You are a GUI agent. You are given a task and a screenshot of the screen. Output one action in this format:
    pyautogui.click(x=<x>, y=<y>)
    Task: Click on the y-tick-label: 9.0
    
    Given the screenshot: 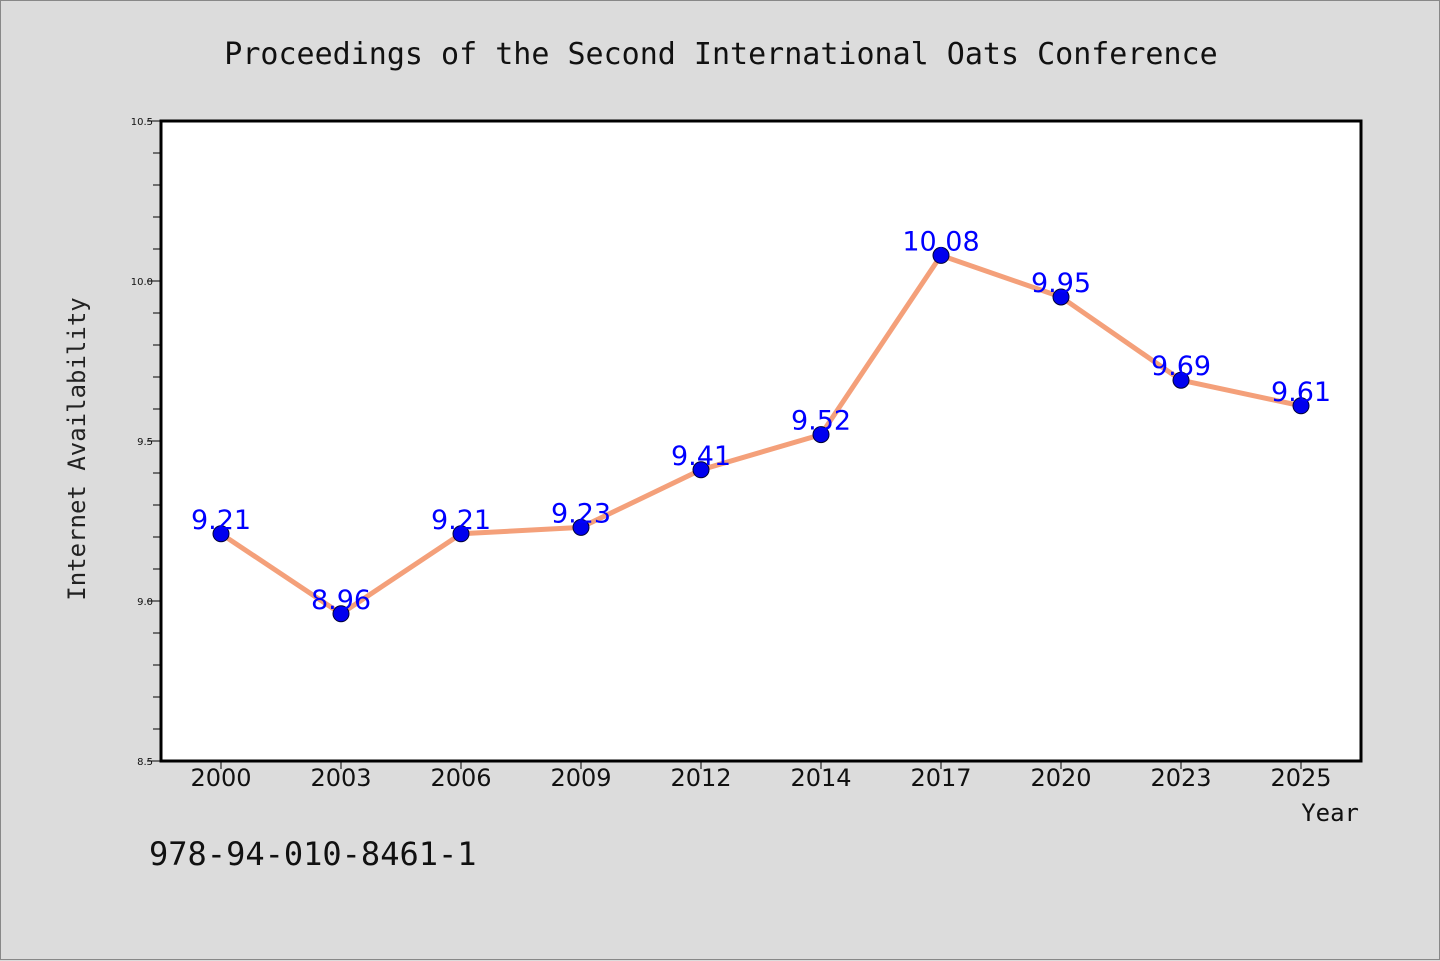 What is the action you would take?
    pyautogui.click(x=145, y=602)
    